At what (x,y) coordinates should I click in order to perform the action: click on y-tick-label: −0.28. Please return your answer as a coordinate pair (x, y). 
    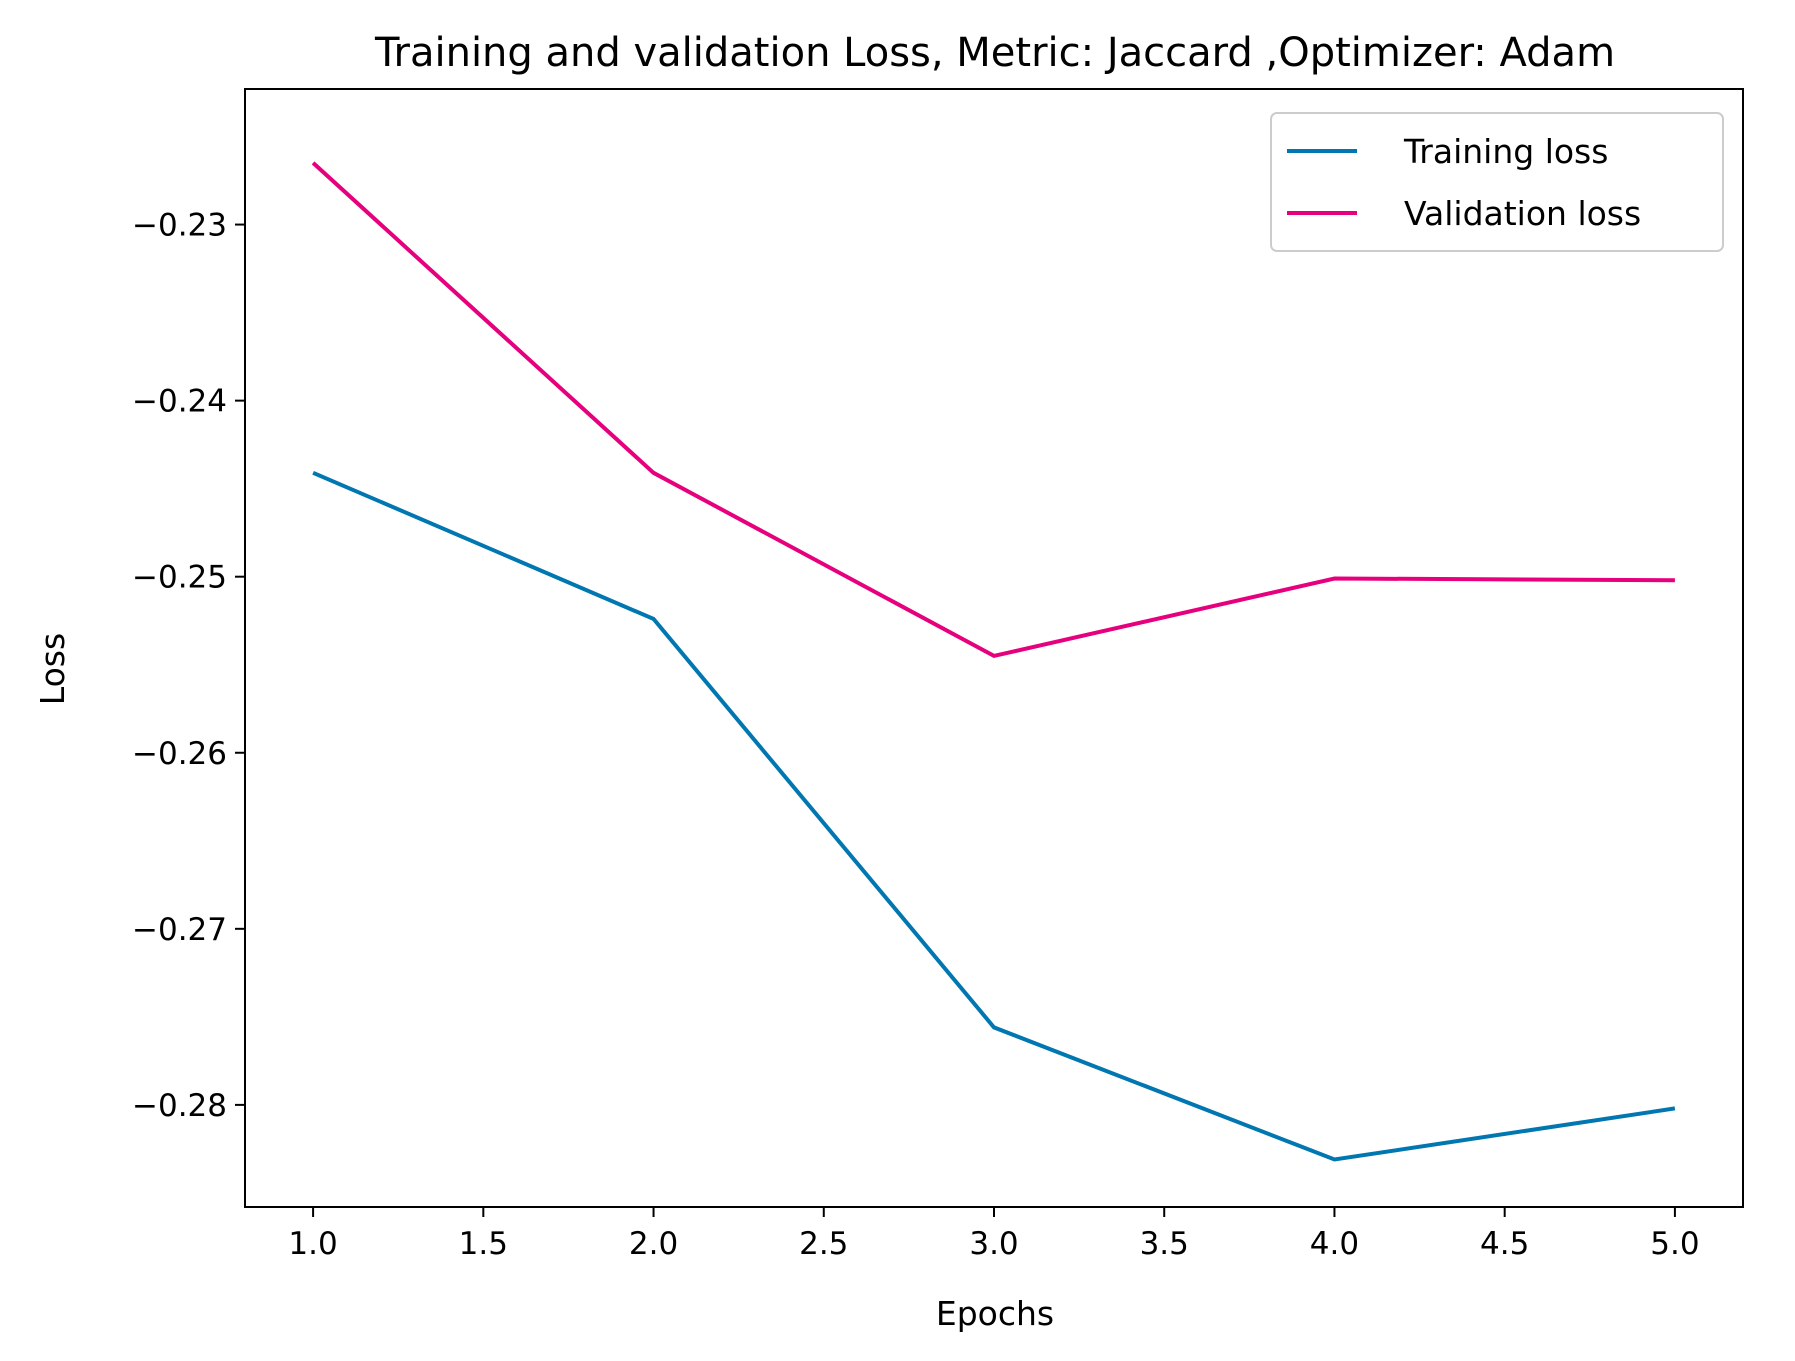
    Looking at the image, I should click on (179, 1106).